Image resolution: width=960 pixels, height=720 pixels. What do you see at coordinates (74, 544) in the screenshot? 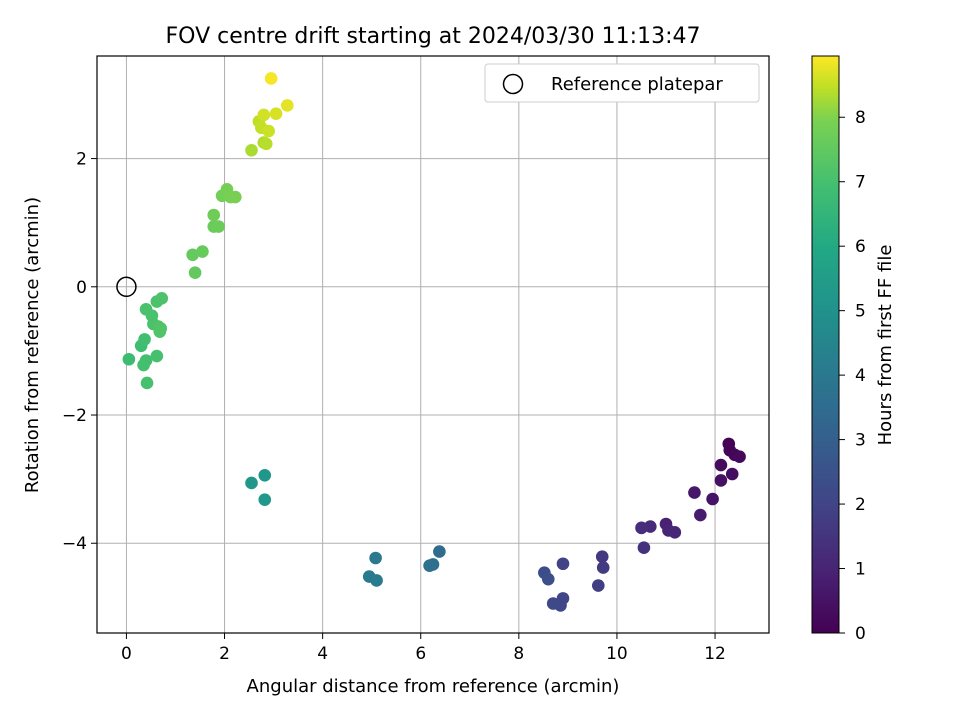
I see `y-tick-label: −4` at bounding box center [74, 544].